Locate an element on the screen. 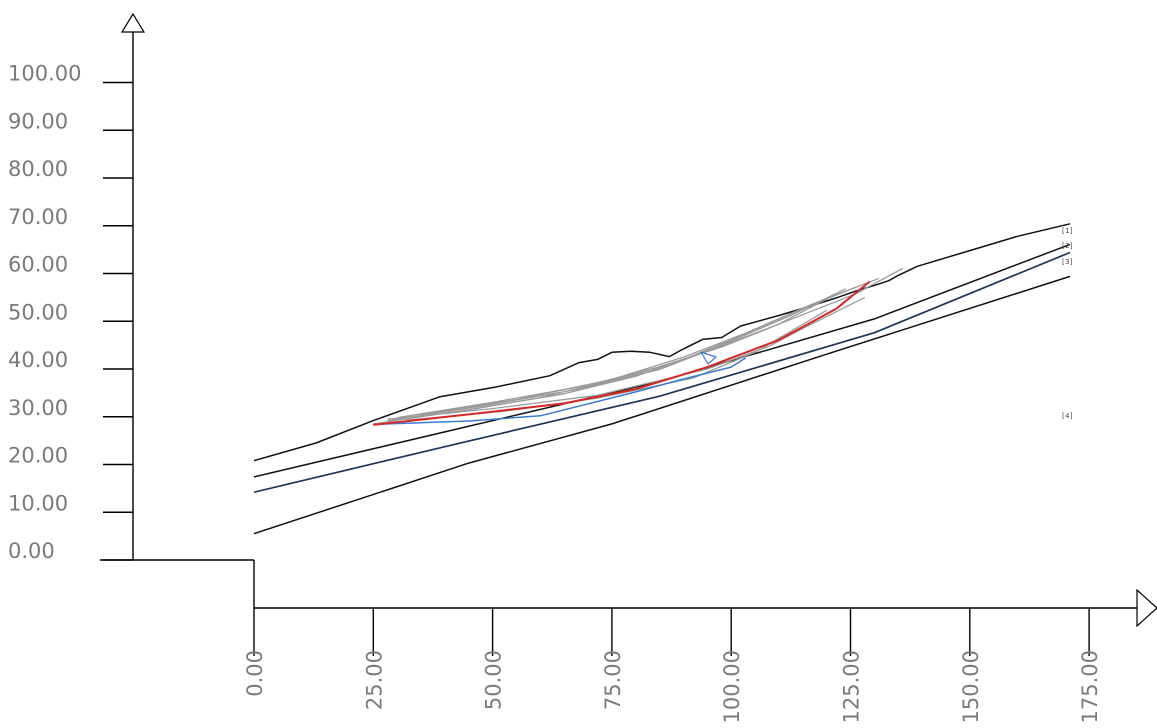  x-tick-label: 75.00 is located at coordinates (613, 680).